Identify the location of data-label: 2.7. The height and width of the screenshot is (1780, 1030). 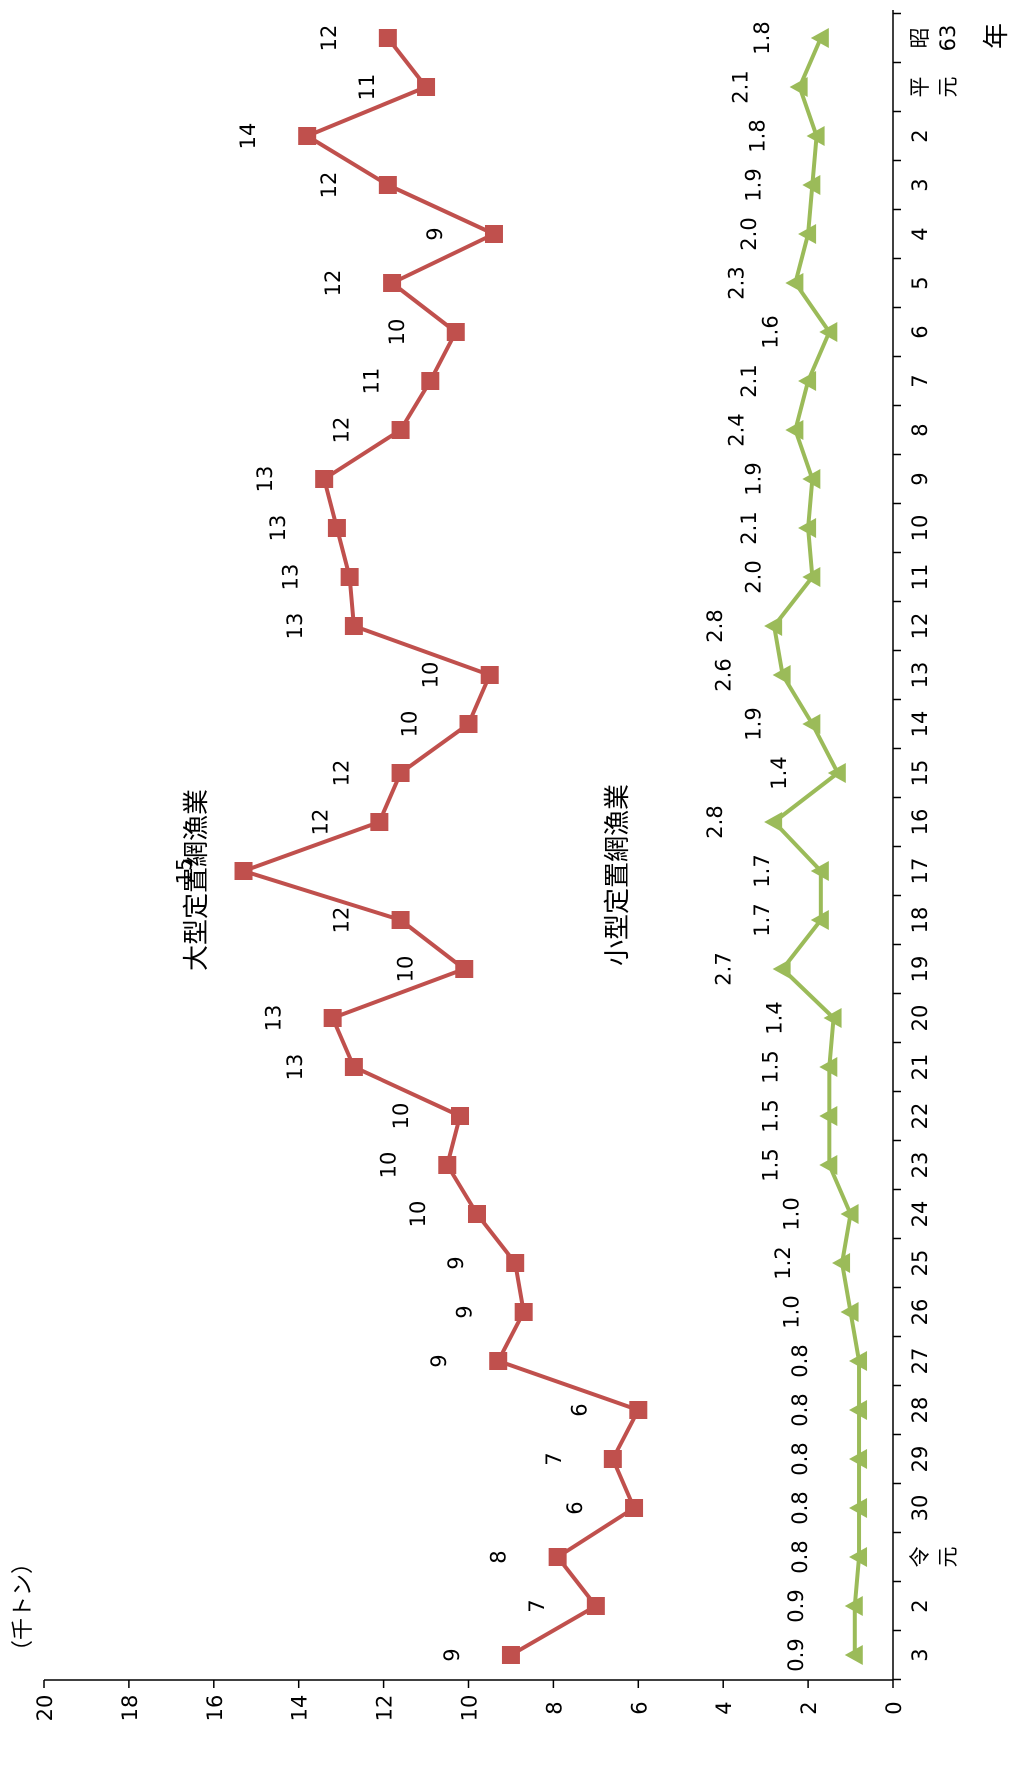
(724, 968).